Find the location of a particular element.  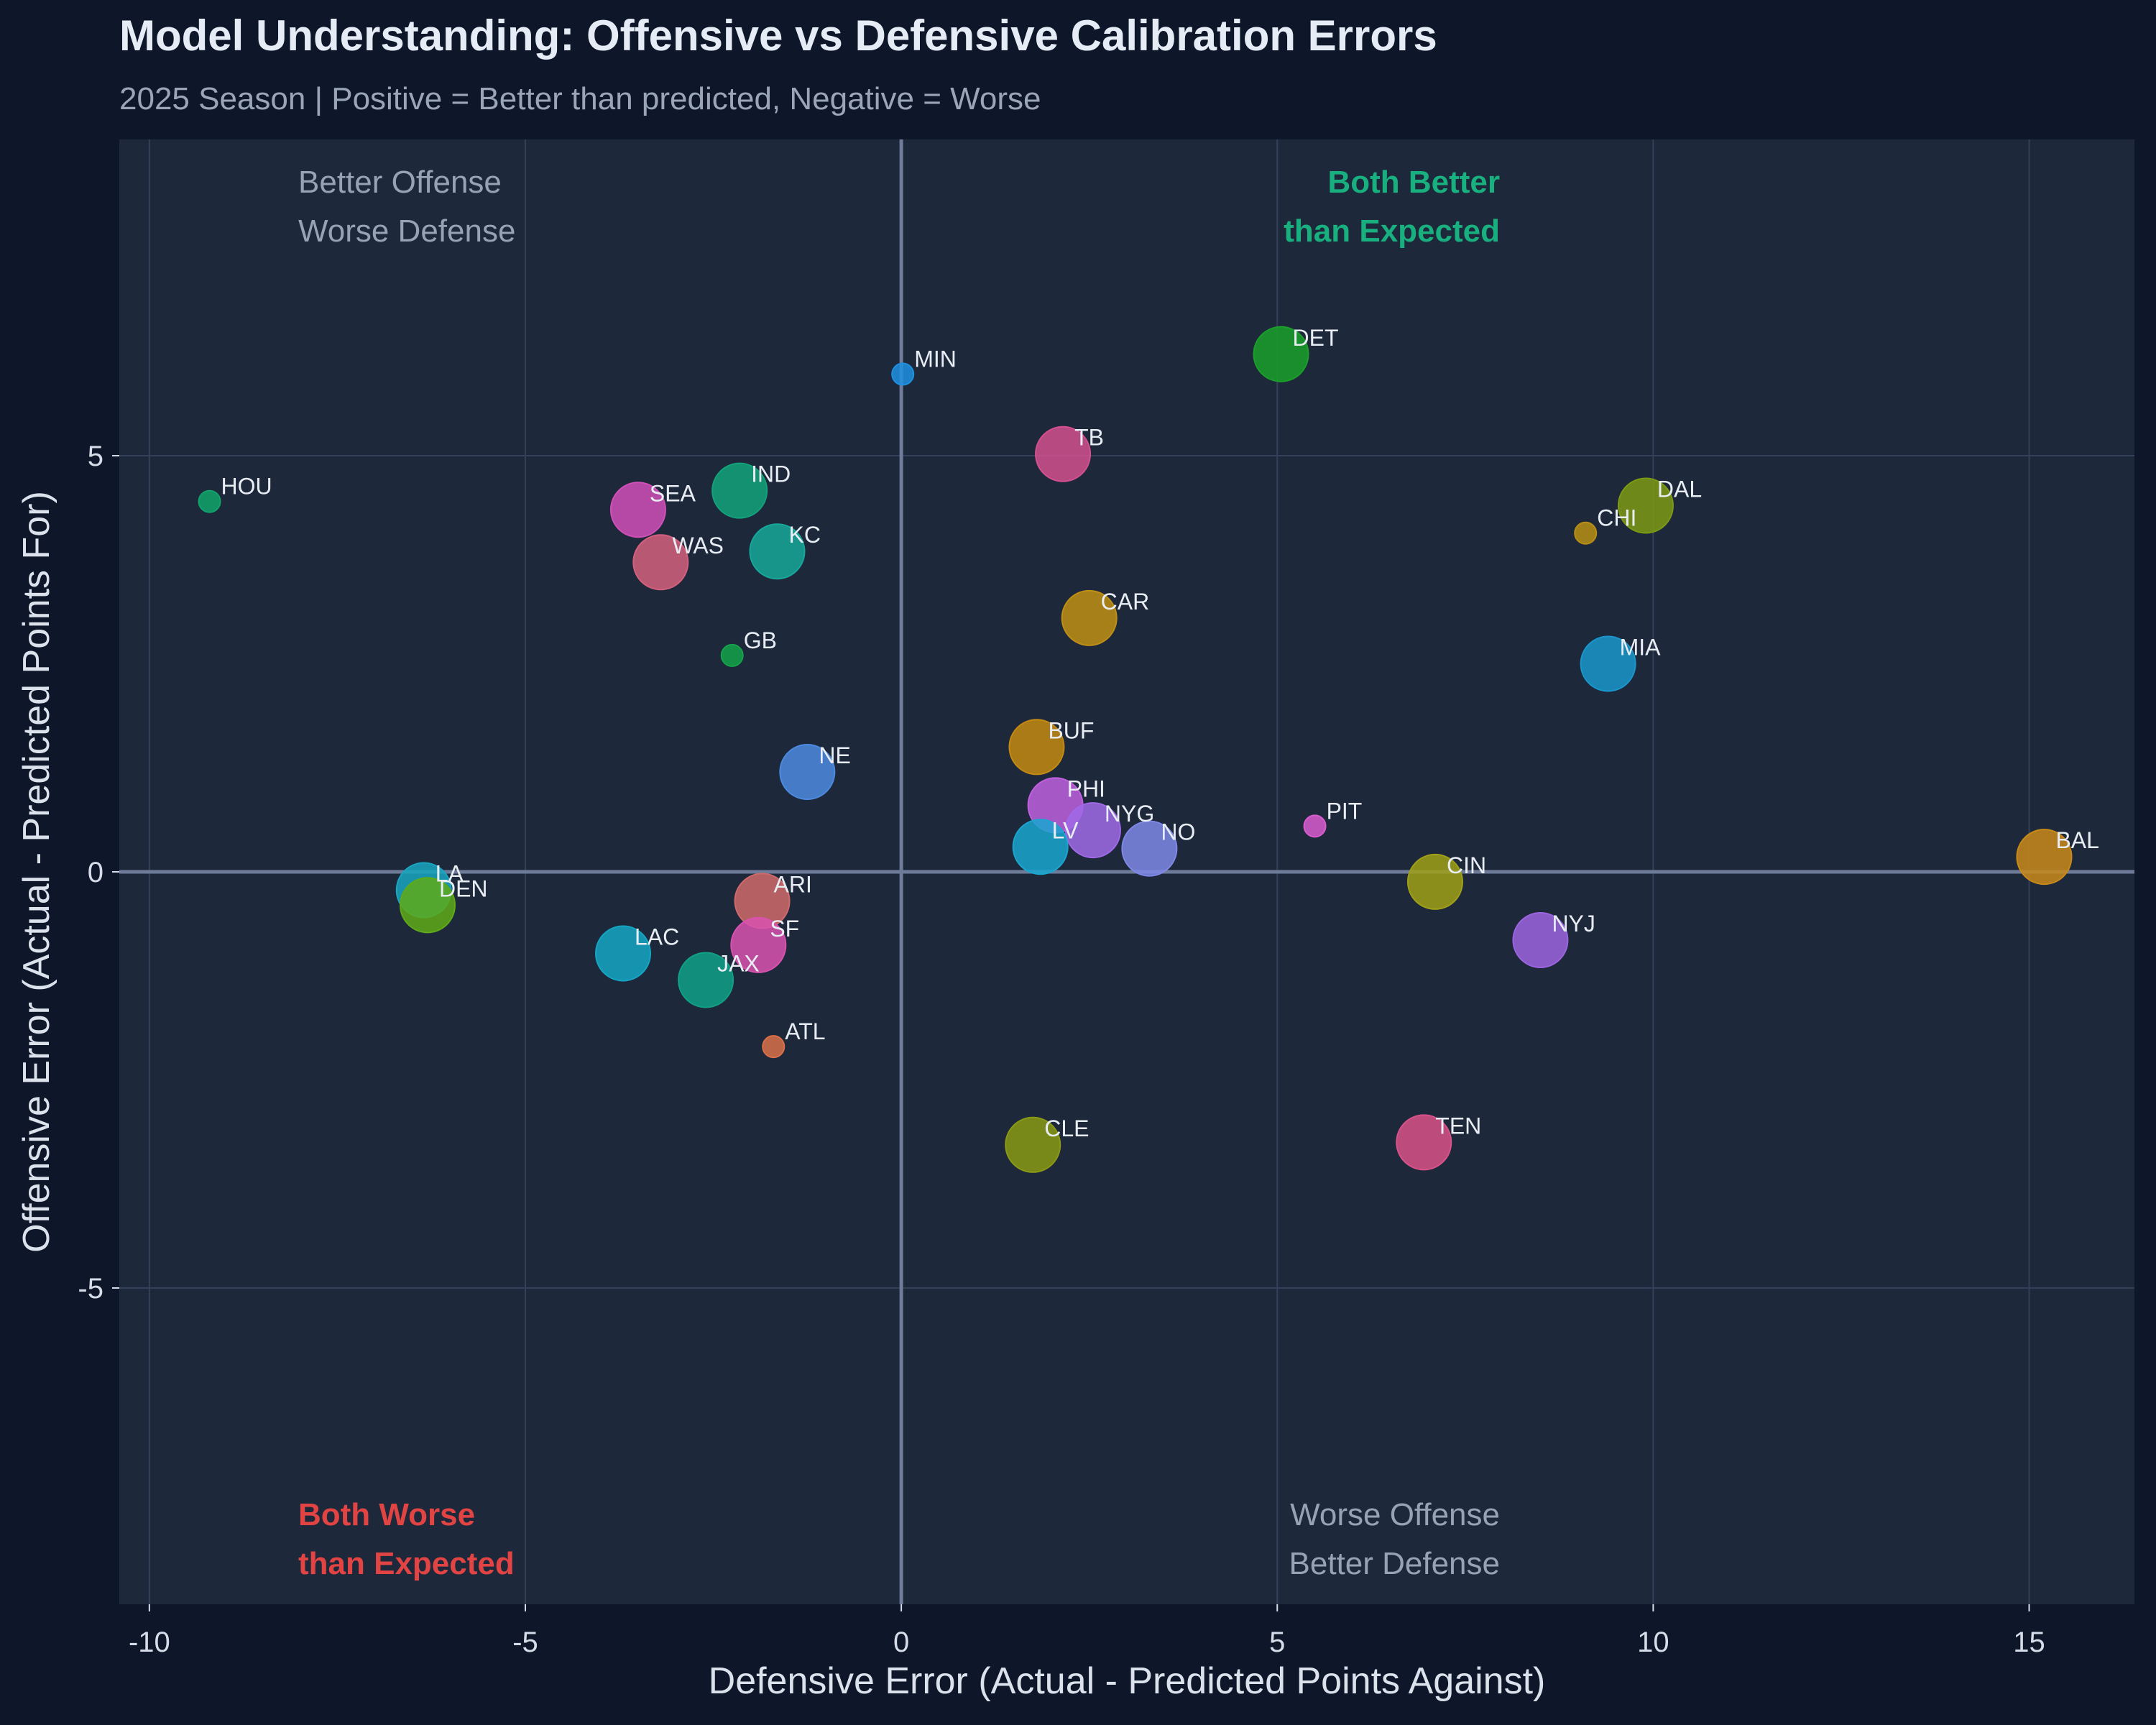

point-label-chi: CHI is located at coordinates (1617, 518).